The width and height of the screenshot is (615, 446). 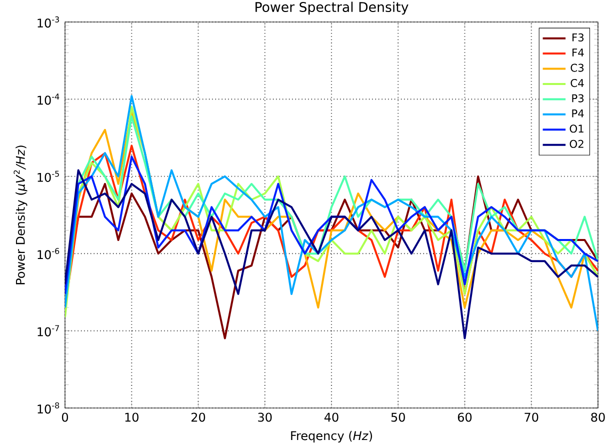 What do you see at coordinates (49, 254) in the screenshot?
I see `y-tick-label: 10$^{-6}$` at bounding box center [49, 254].